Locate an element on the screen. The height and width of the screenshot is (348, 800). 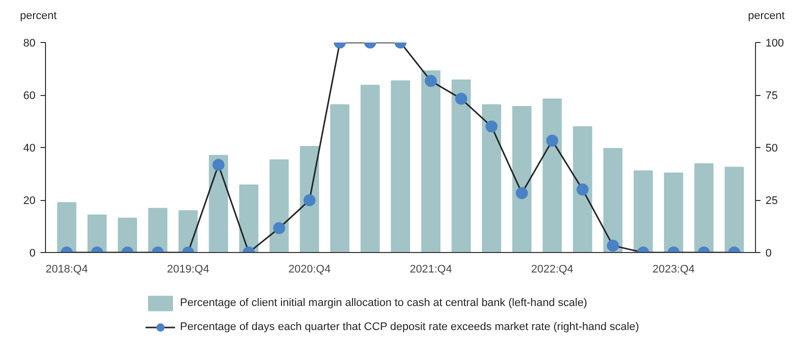
x-tick-label: 2022:Q4 is located at coordinates (552, 270).